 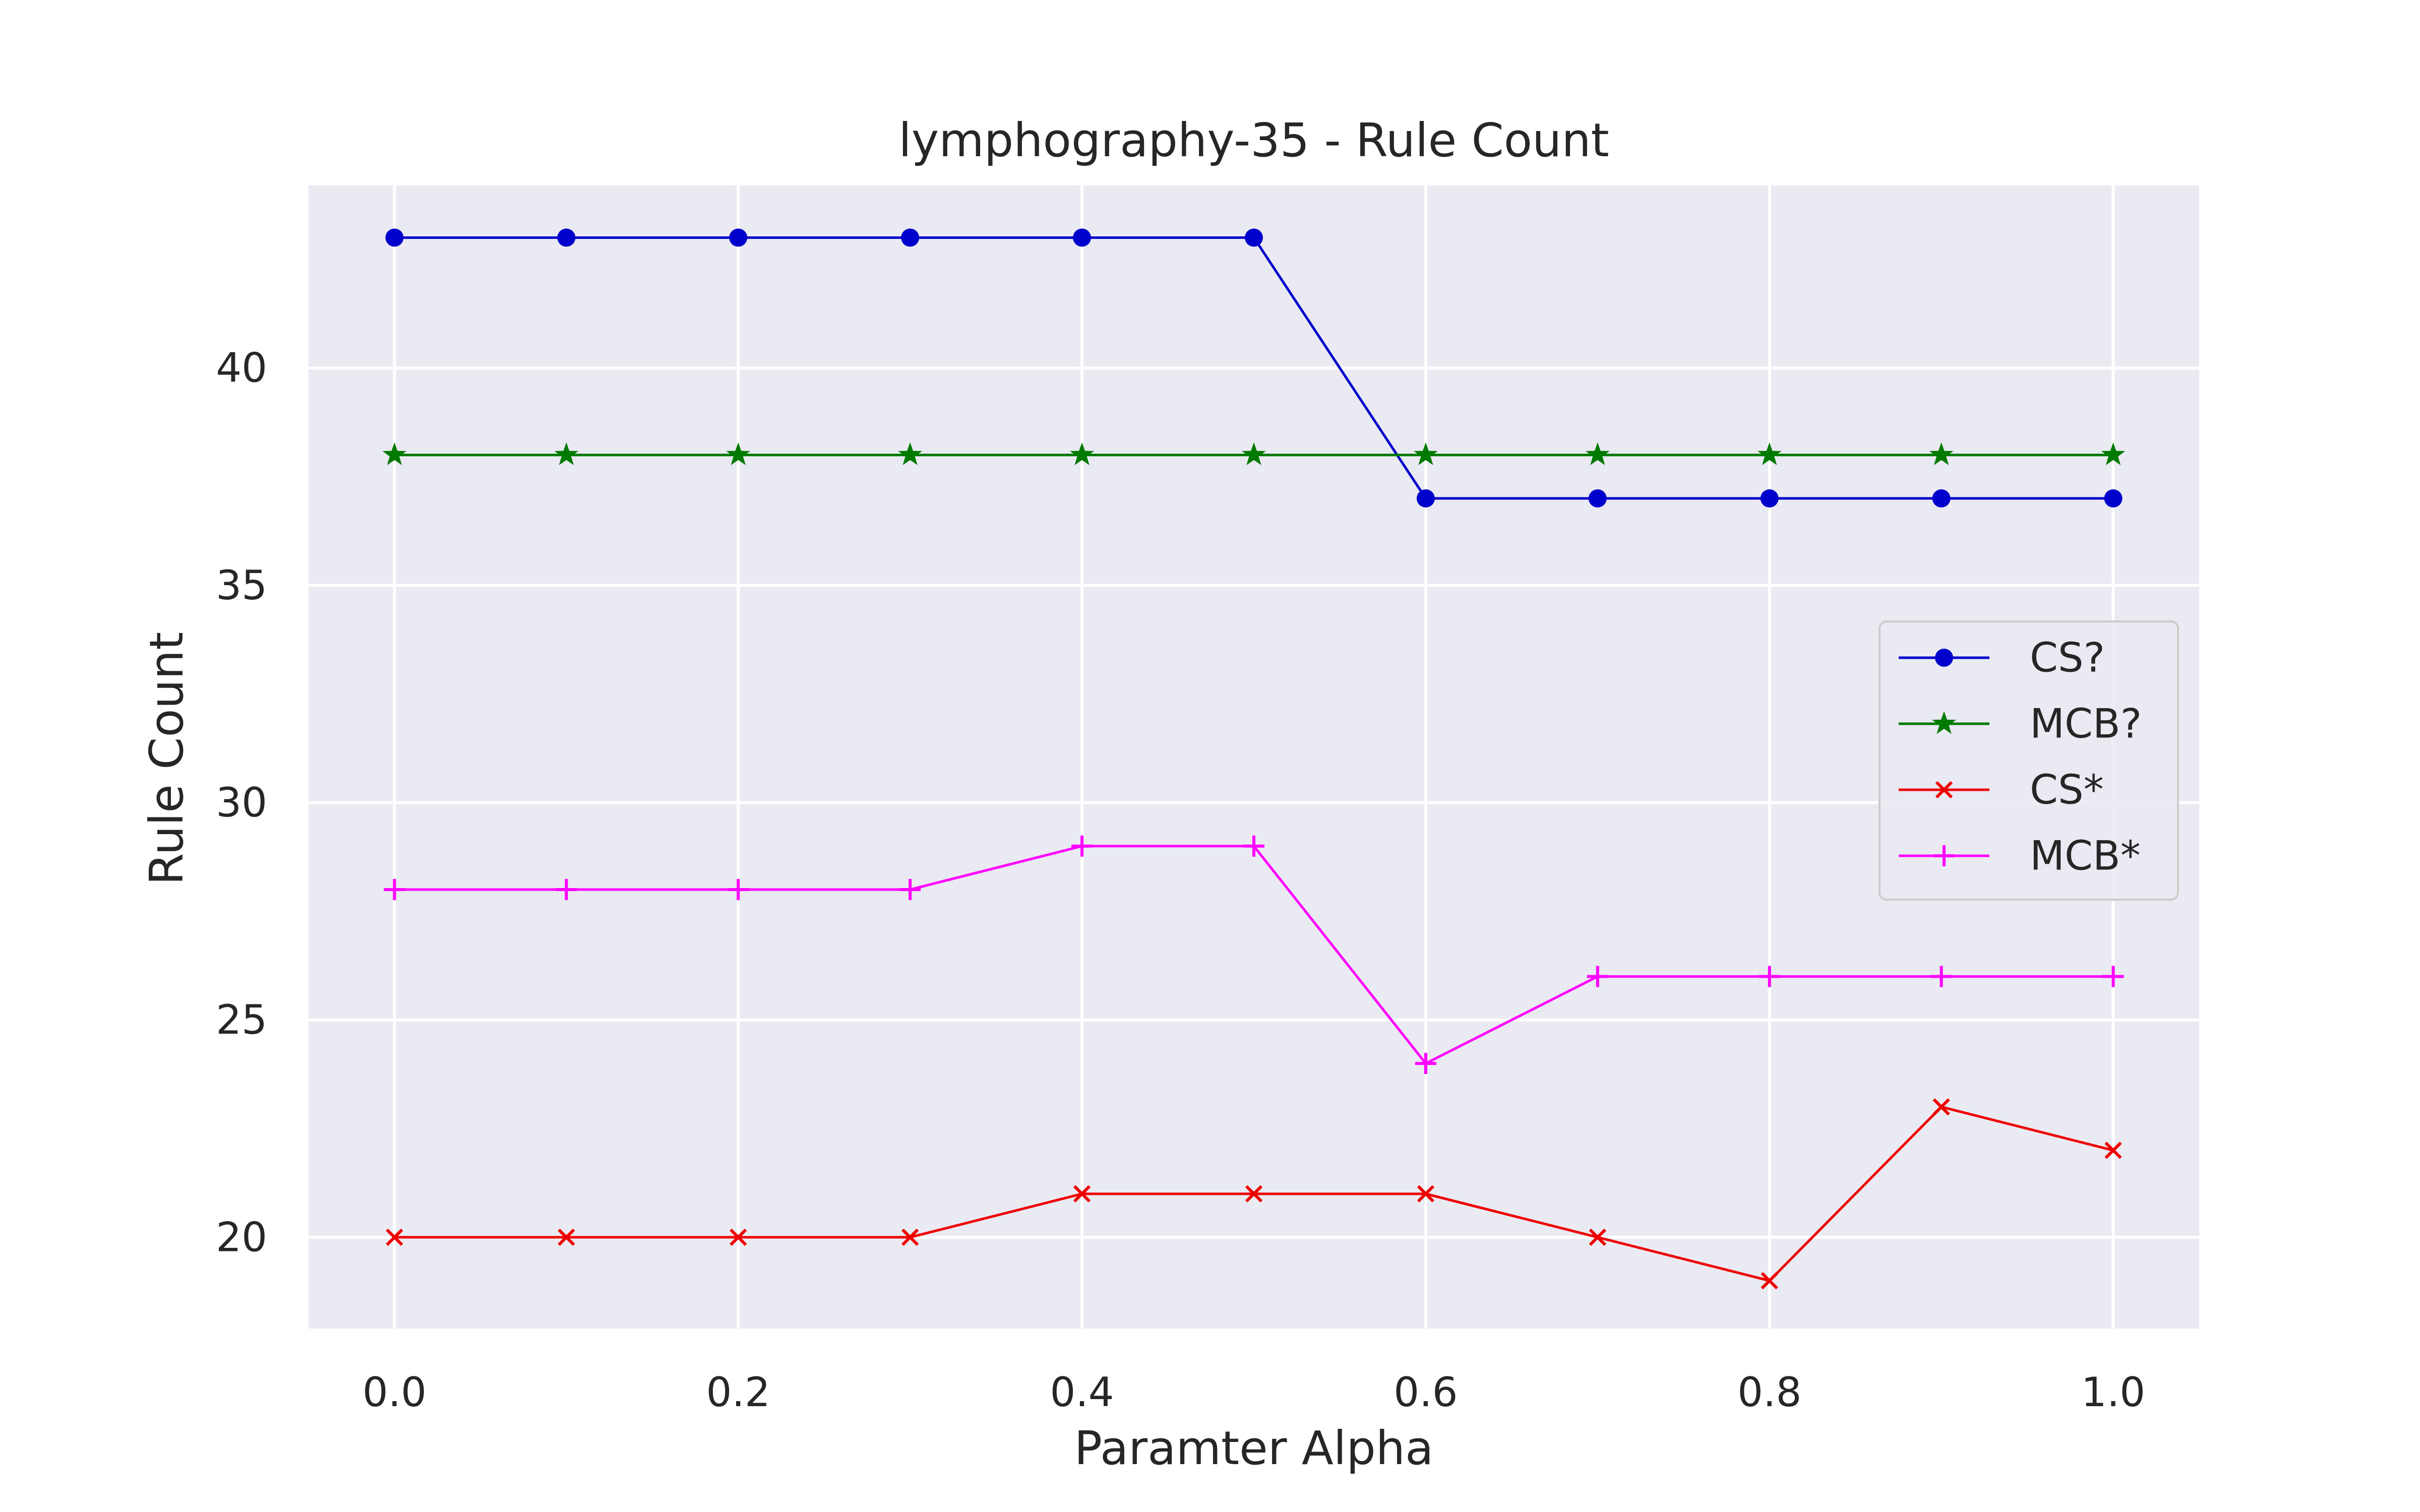 What do you see at coordinates (2086, 724) in the screenshot?
I see `legend-label: MCB?` at bounding box center [2086, 724].